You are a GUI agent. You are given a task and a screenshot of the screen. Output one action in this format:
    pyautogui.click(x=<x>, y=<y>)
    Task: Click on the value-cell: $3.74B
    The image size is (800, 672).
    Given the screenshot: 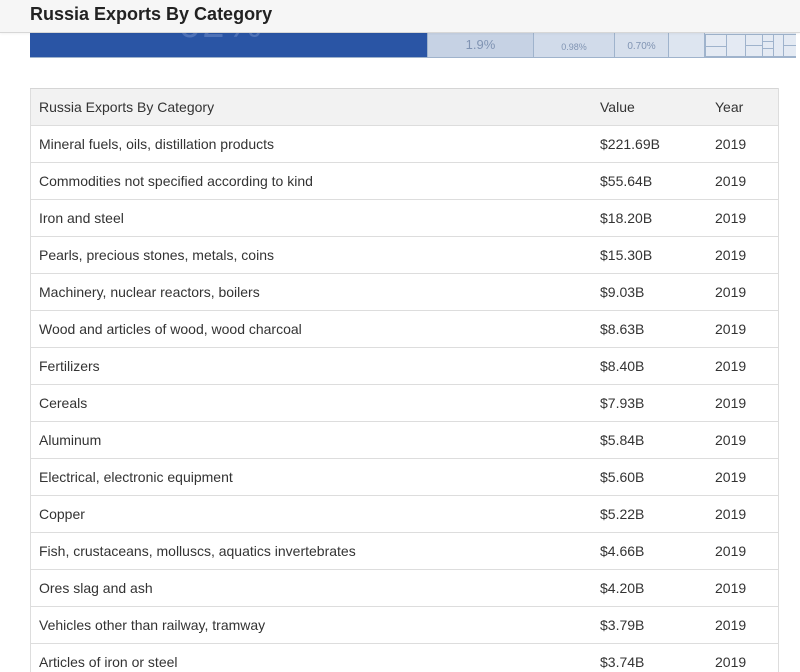 What is the action you would take?
    pyautogui.click(x=657, y=657)
    